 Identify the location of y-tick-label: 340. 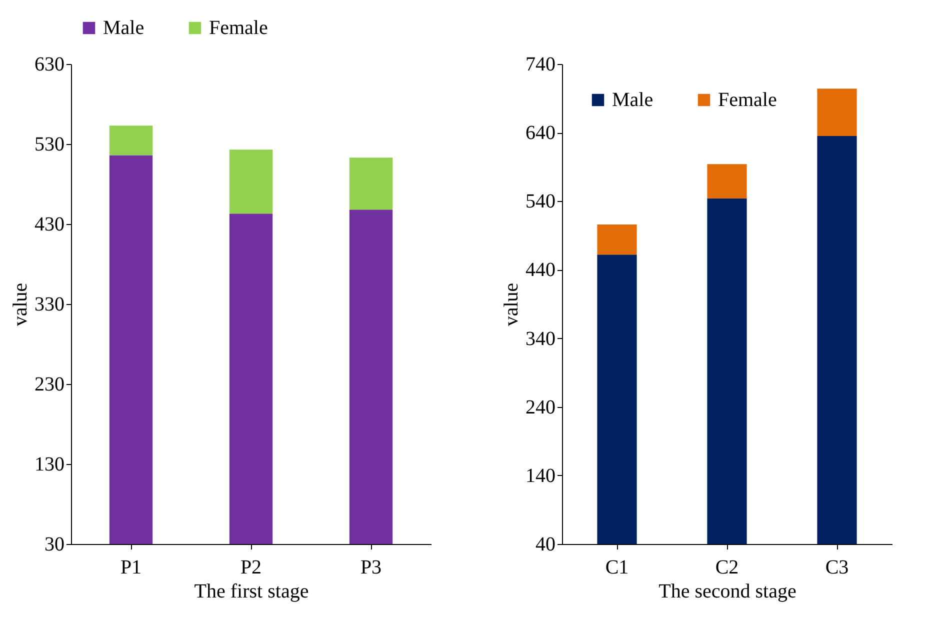
(541, 339).